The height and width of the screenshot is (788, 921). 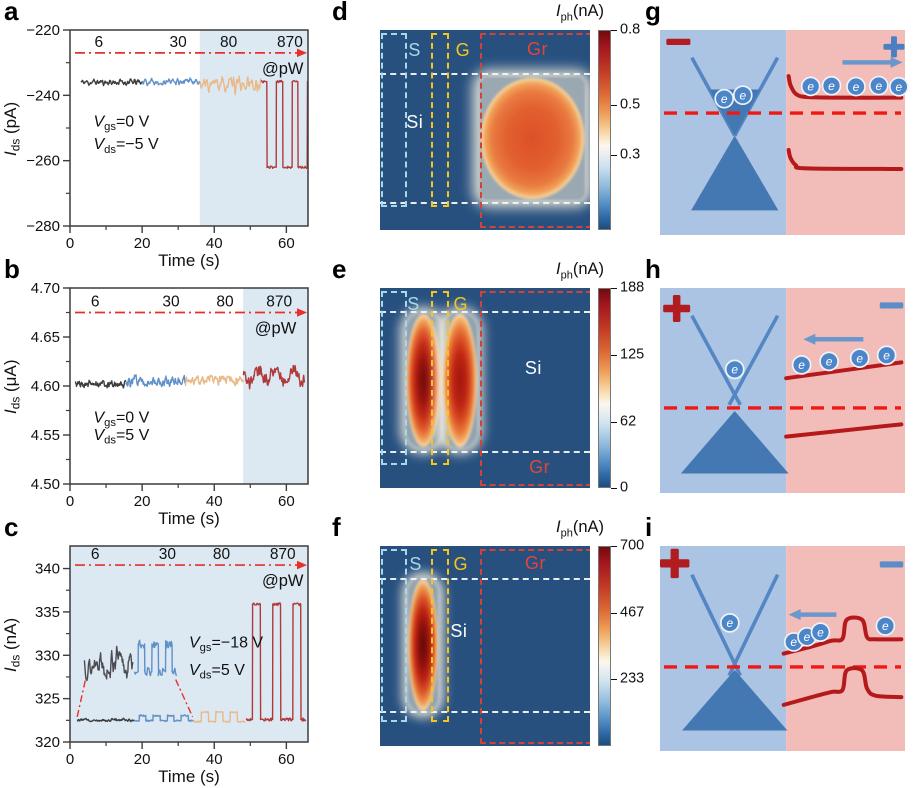 What do you see at coordinates (286, 501) in the screenshot?
I see `x-tick-label: 60` at bounding box center [286, 501].